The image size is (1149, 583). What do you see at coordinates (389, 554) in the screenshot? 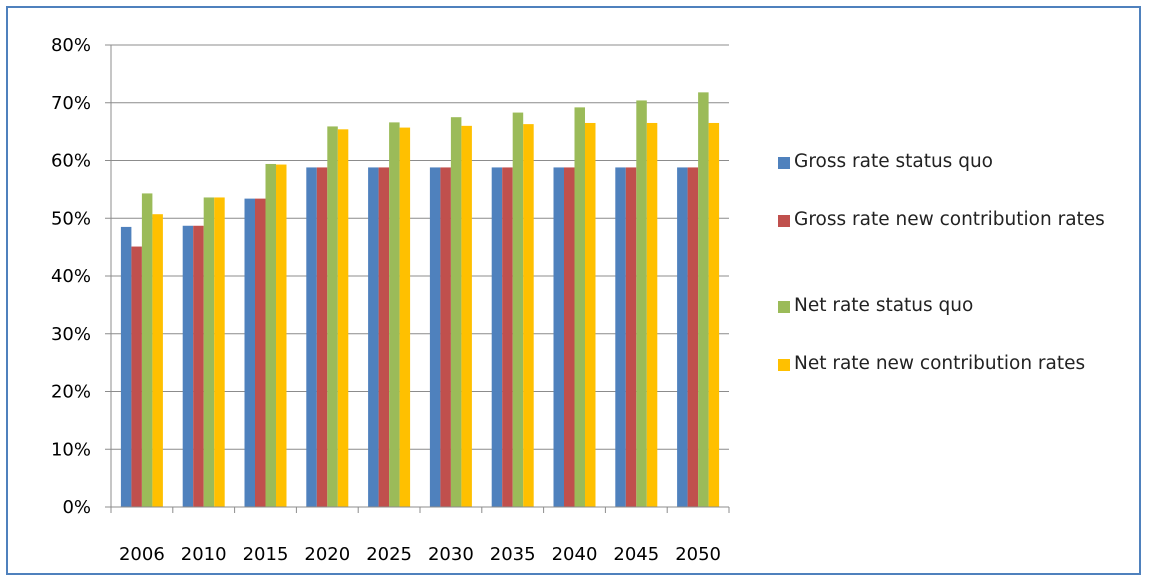
I see `x-tick-label: 2025` at bounding box center [389, 554].